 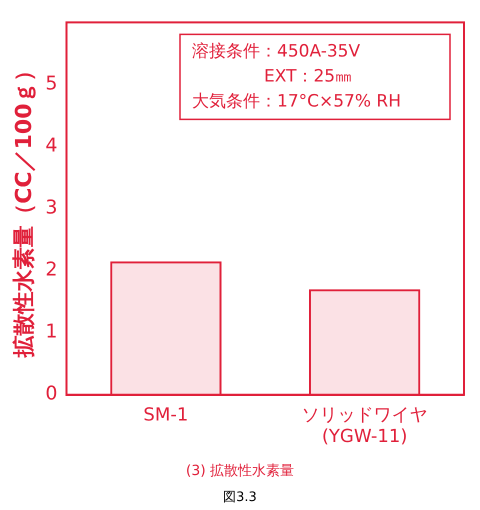 What do you see at coordinates (51, 83) in the screenshot?
I see `y-tick-label: 5` at bounding box center [51, 83].